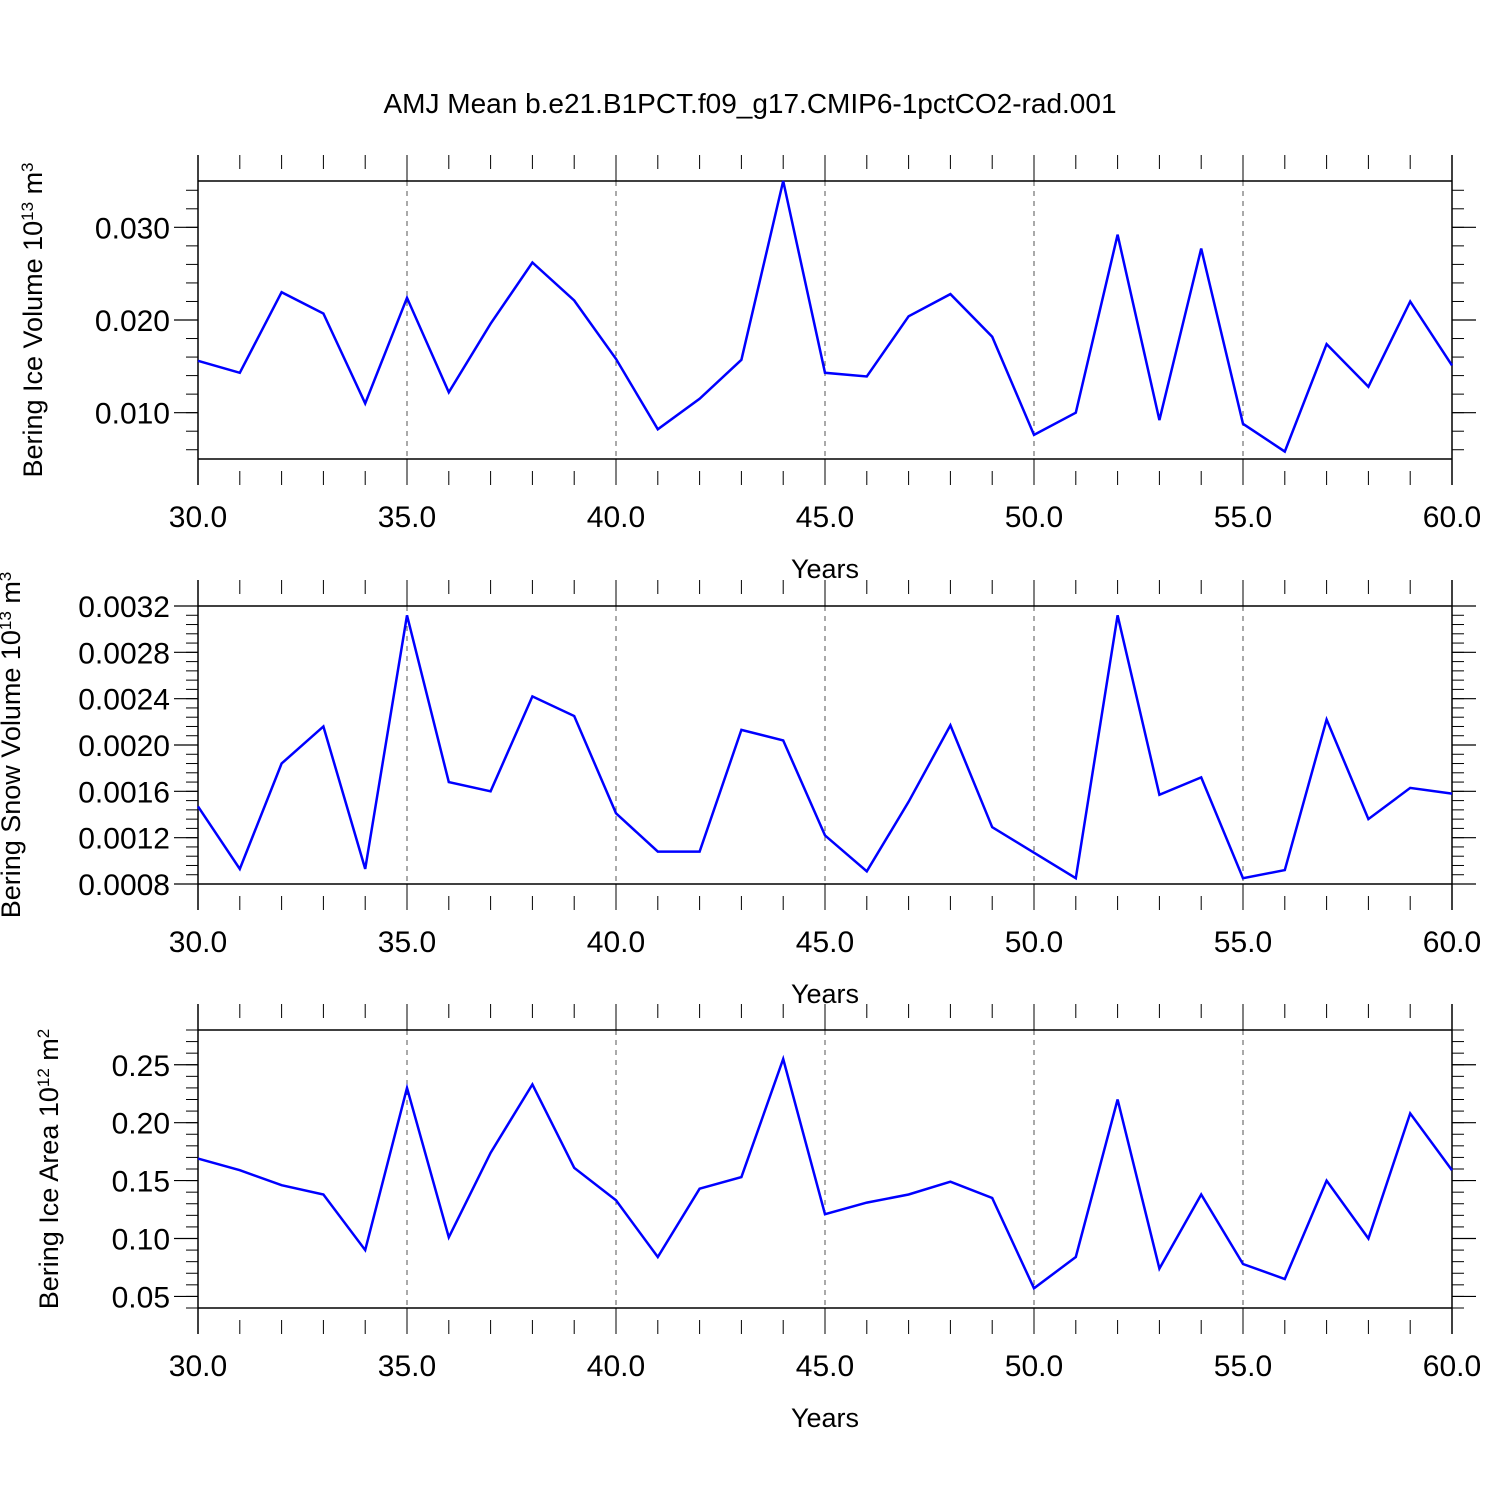 This screenshot has width=1500, height=1500. Describe the element at coordinates (141, 1297) in the screenshot. I see `y-tick-label: 0.05` at that location.